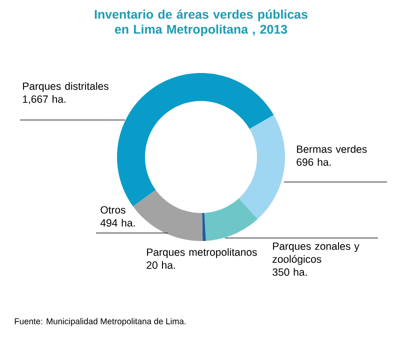  I want to click on chart-title: Inventario de áreas verdes públicas en Lima Metropolitana , 2013, so click(201, 23).